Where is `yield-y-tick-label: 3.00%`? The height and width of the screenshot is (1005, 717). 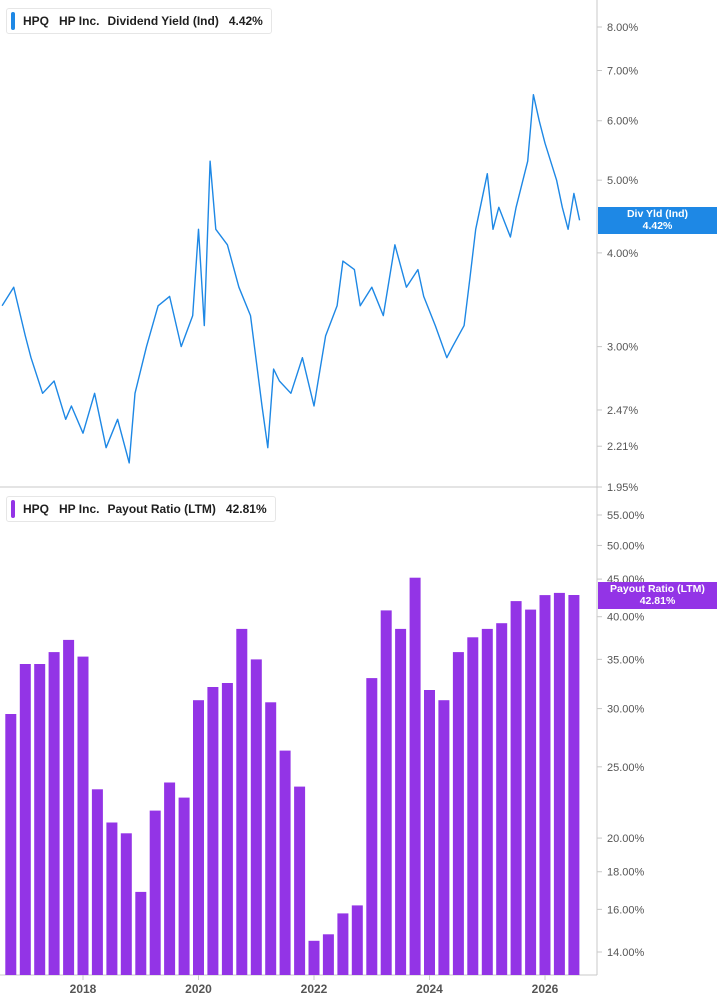 yield-y-tick-label: 3.00% is located at coordinates (622, 348).